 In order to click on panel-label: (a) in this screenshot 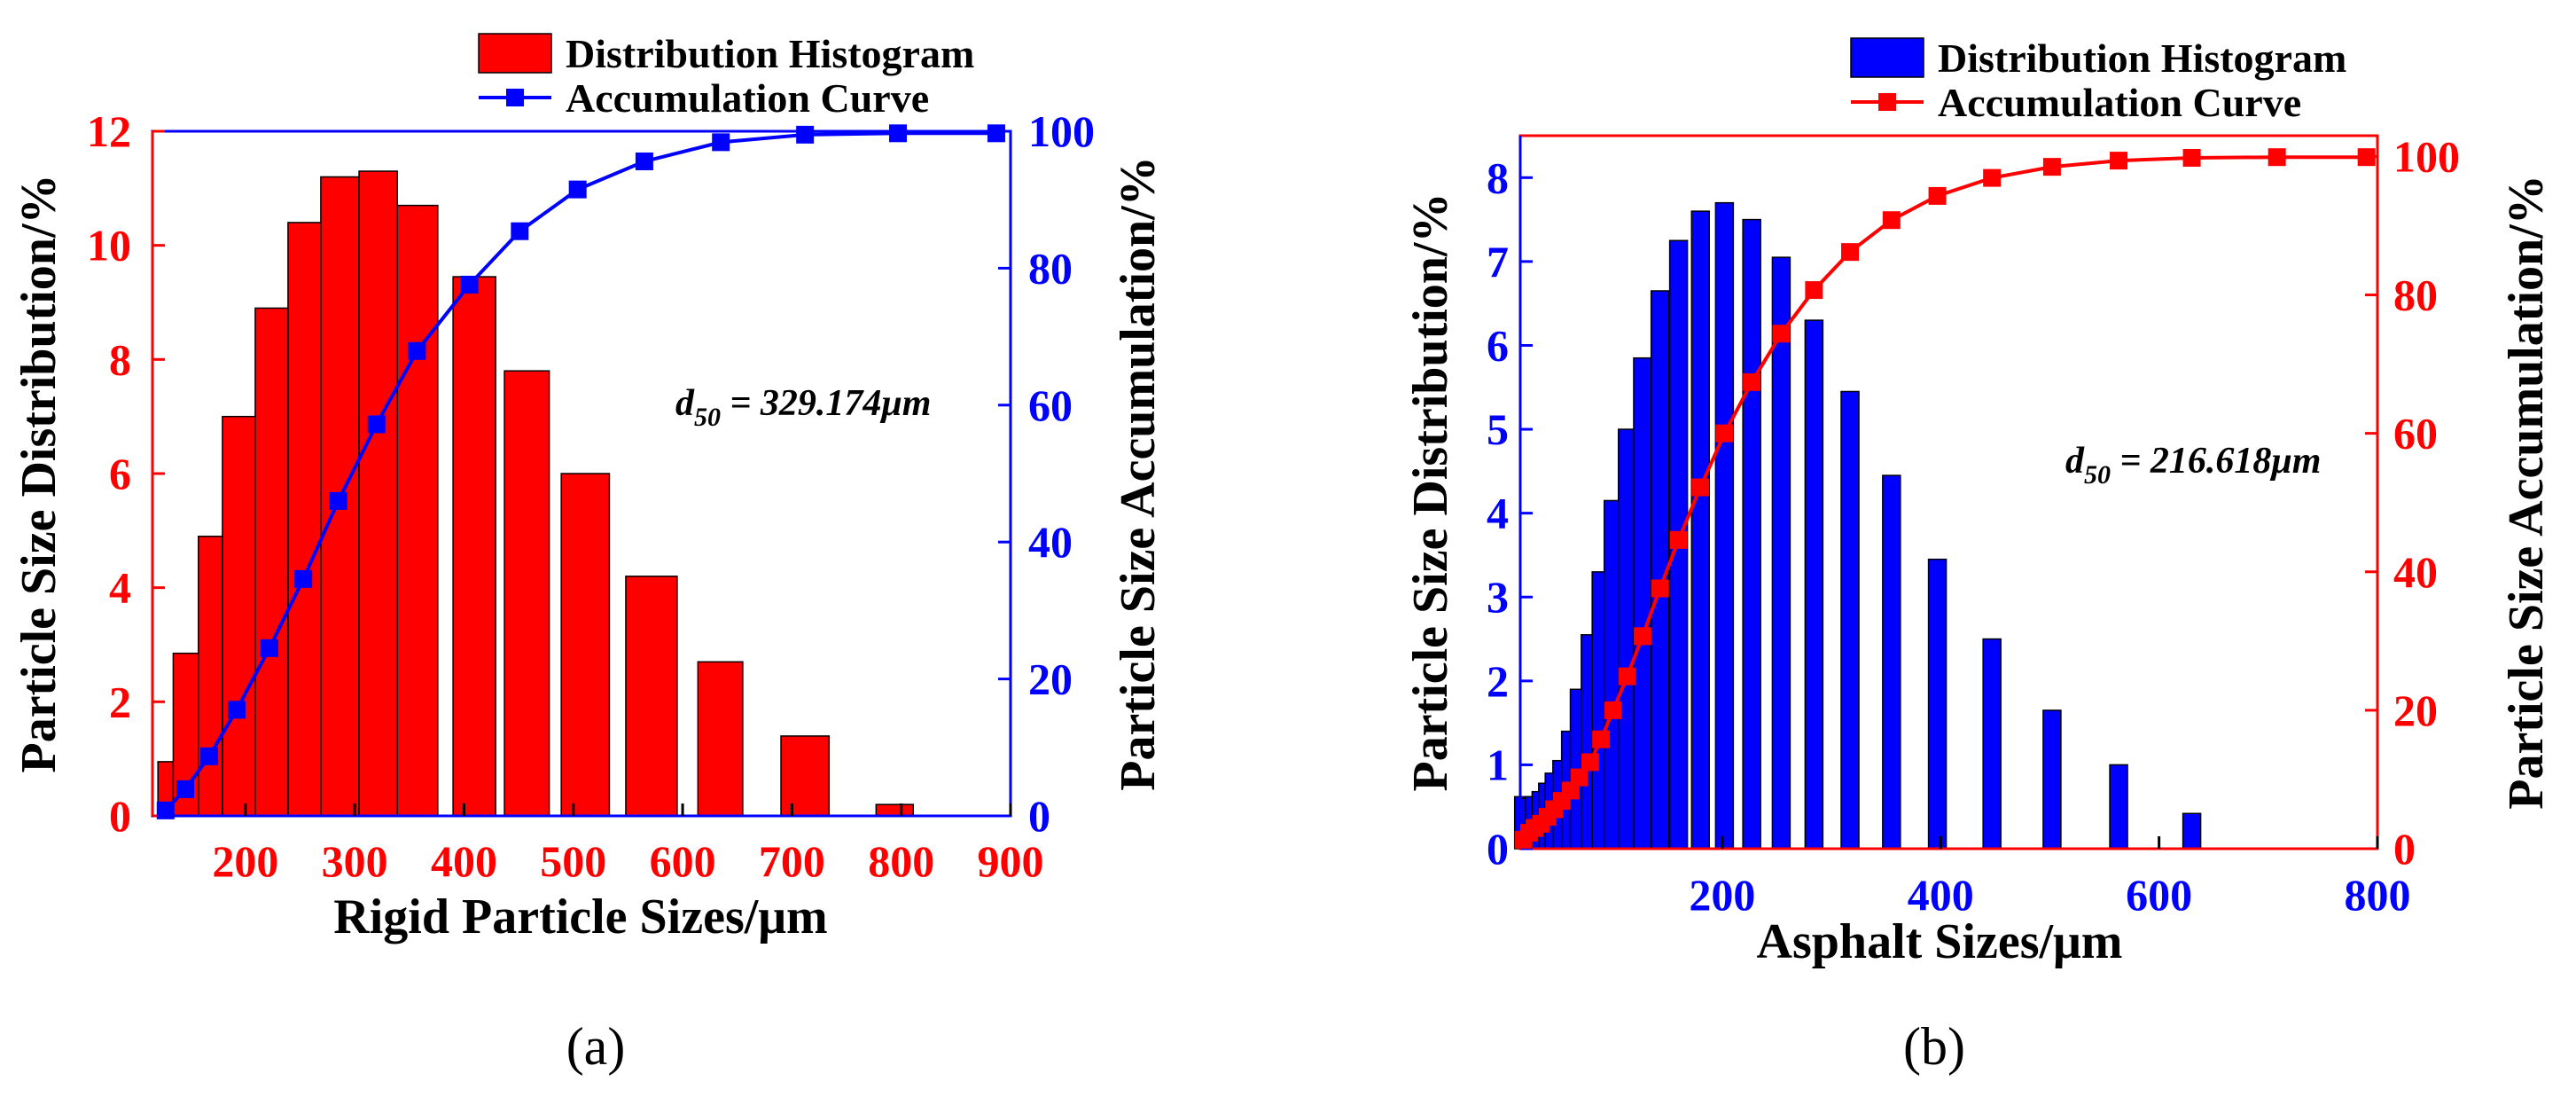, I will do `click(596, 1046)`.